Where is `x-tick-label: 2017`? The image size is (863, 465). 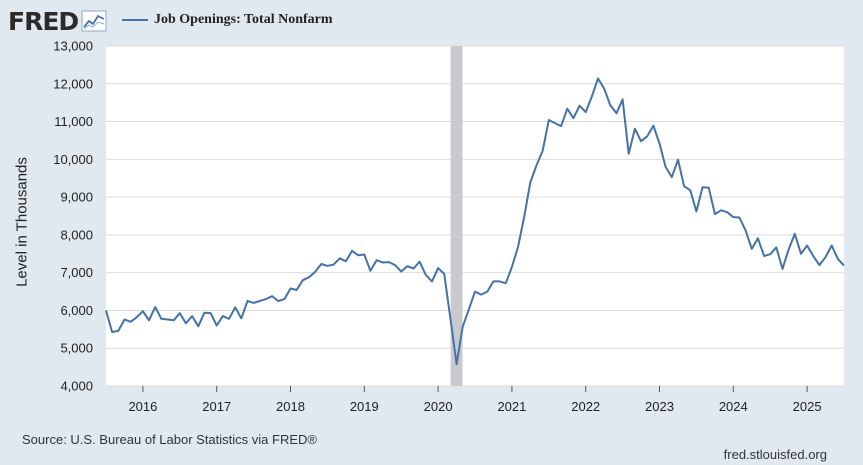 x-tick-label: 2017 is located at coordinates (216, 406).